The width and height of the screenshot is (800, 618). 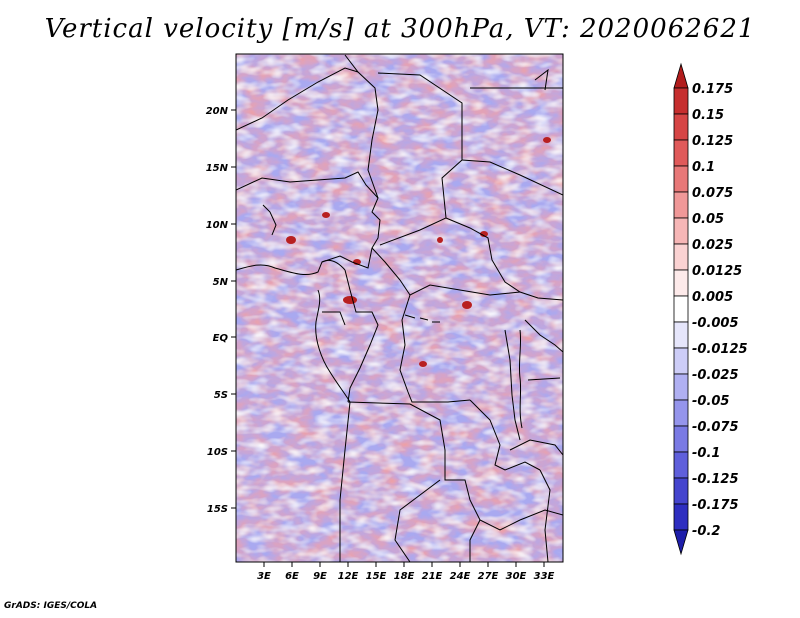 I want to click on strong-updraft-spots, so click(x=418, y=252).